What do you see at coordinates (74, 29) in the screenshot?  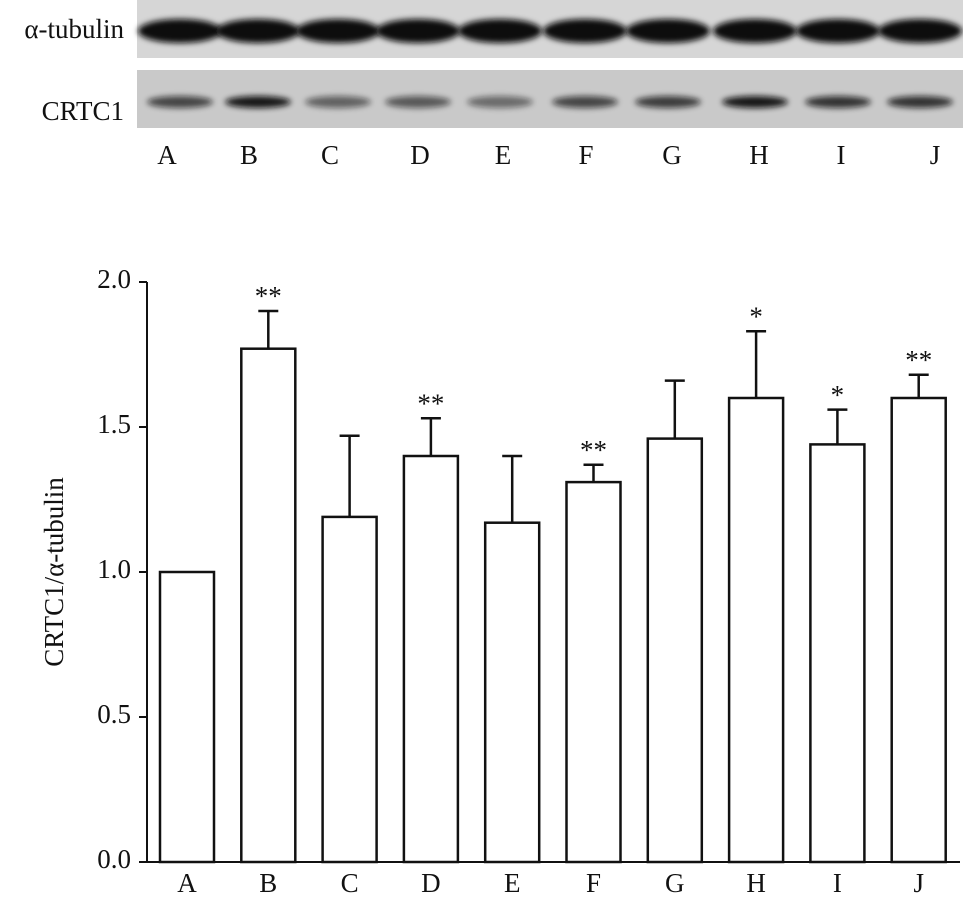 I see `blot-row-label: α-tubulin` at bounding box center [74, 29].